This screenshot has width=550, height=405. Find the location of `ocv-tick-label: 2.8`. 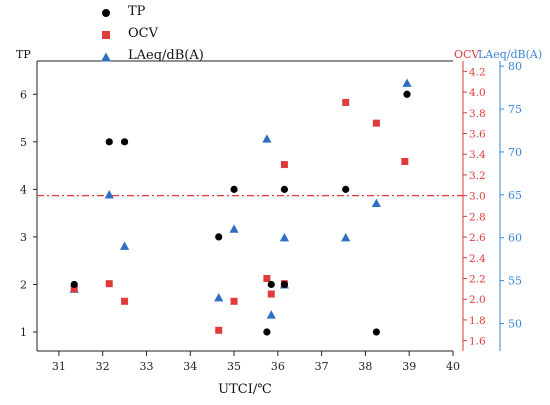

ocv-tick-label: 2.8 is located at coordinates (477, 217).